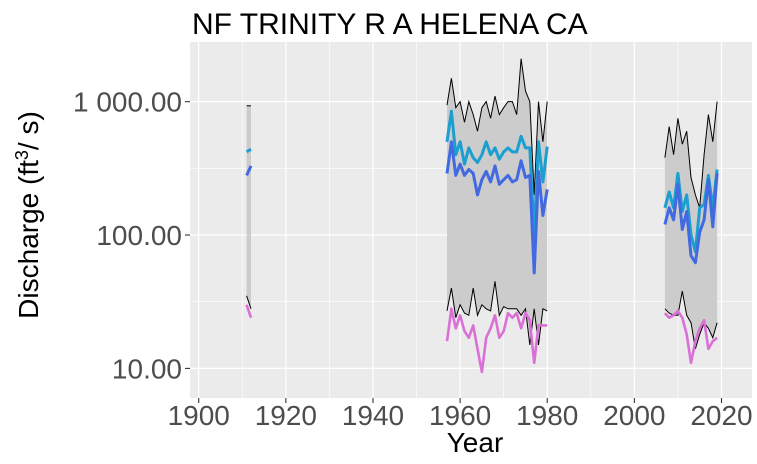  I want to click on x-tick-label: 1980, so click(547, 415).